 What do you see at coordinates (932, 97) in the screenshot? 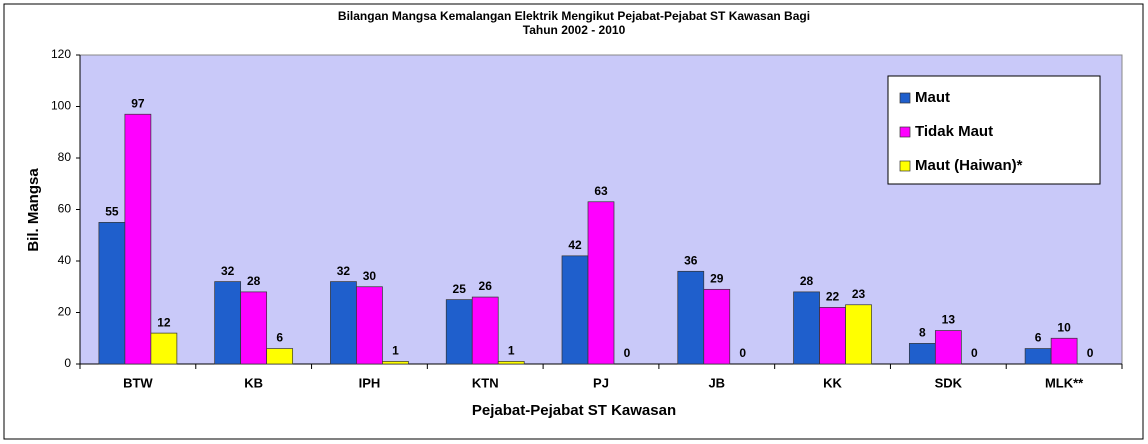
I see `legend-label: Maut` at bounding box center [932, 97].